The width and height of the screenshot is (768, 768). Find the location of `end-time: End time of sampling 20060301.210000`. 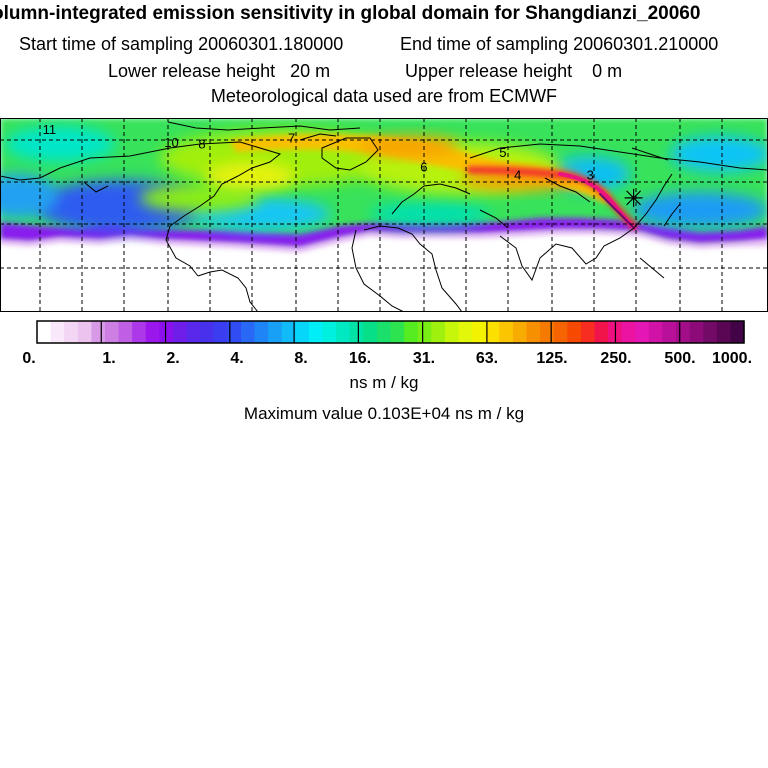

end-time: End time of sampling 20060301.210000 is located at coordinates (559, 44).